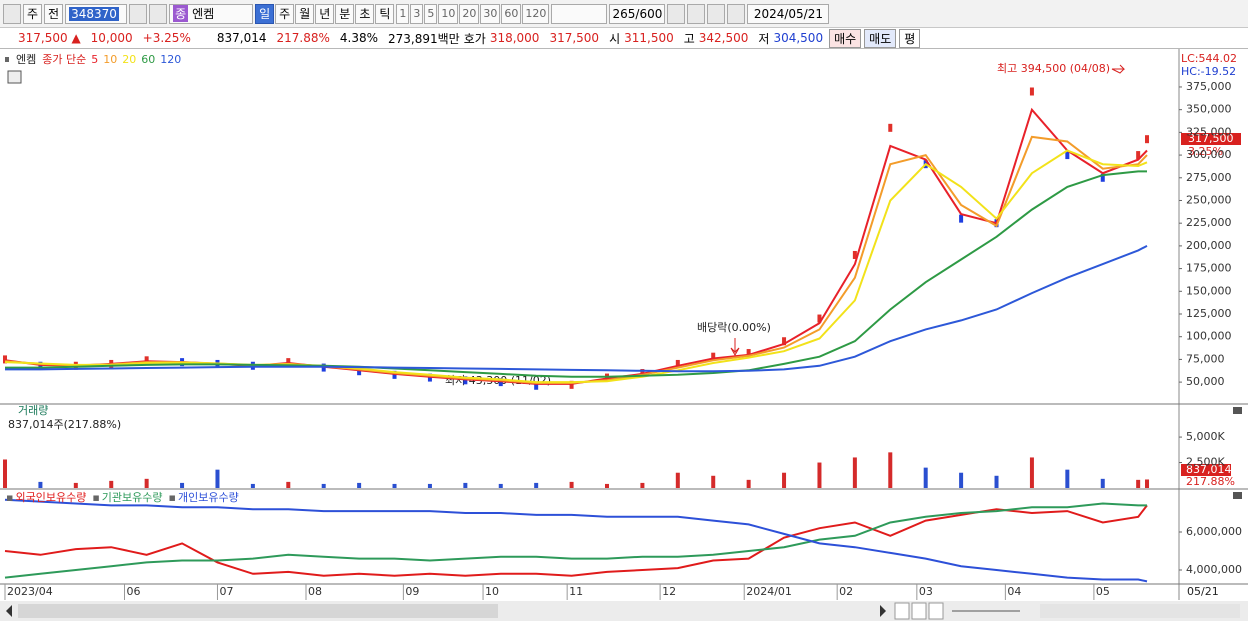 Image resolution: width=1248 pixels, height=621 pixels. Describe the element at coordinates (226, 591) in the screenshot. I see `x-tick-label: 07` at that location.